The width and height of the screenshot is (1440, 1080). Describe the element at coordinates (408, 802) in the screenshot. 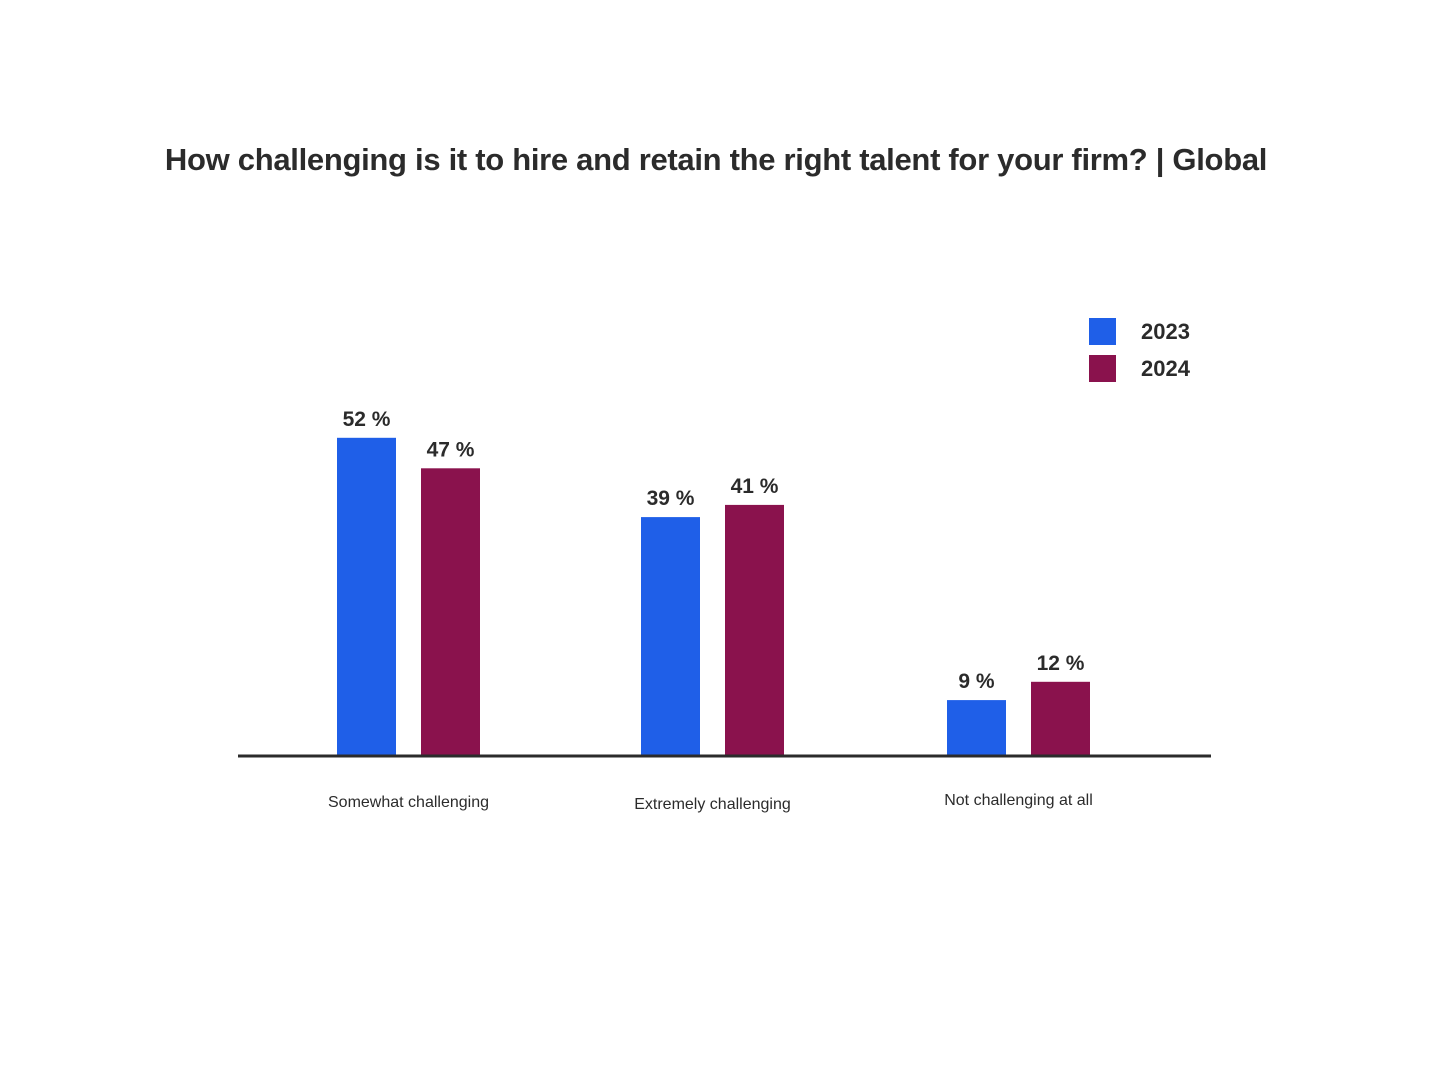

I see `category-label-0: Somewhat challenging` at that location.